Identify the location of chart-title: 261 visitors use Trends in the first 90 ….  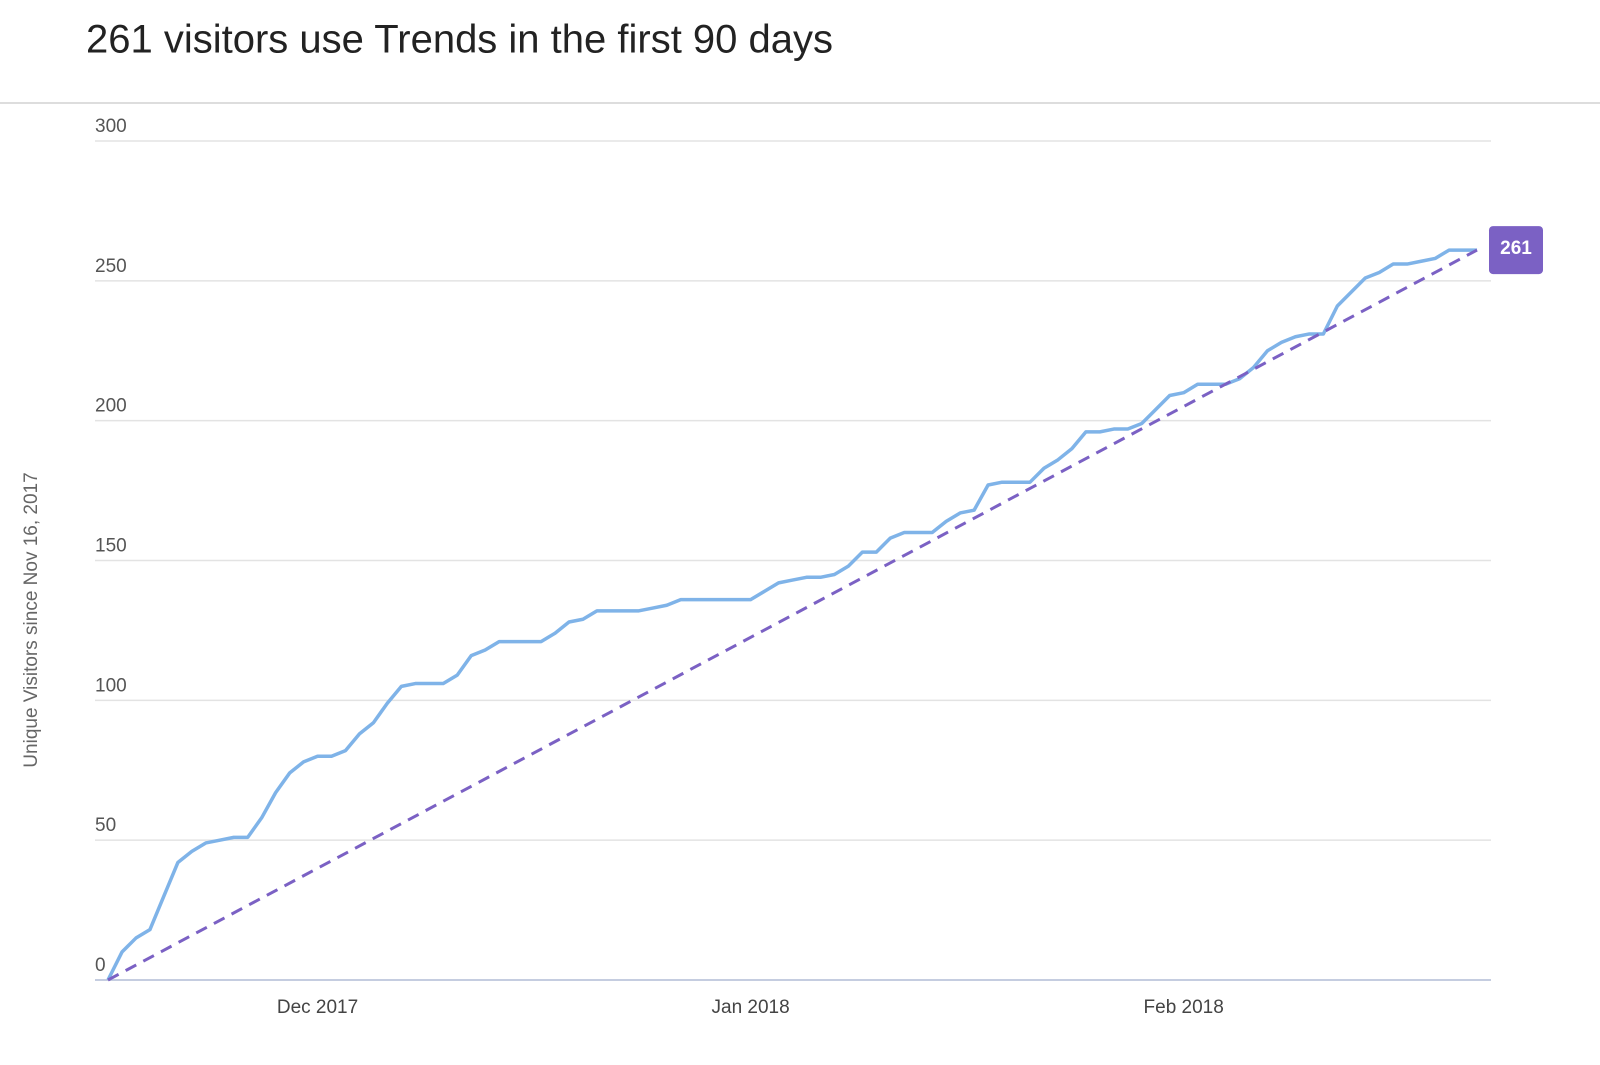
(459, 40).